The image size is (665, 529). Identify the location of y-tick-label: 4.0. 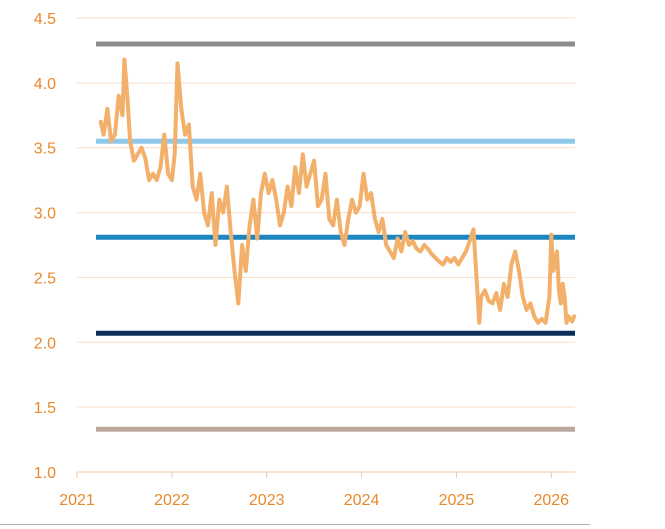
(45, 84).